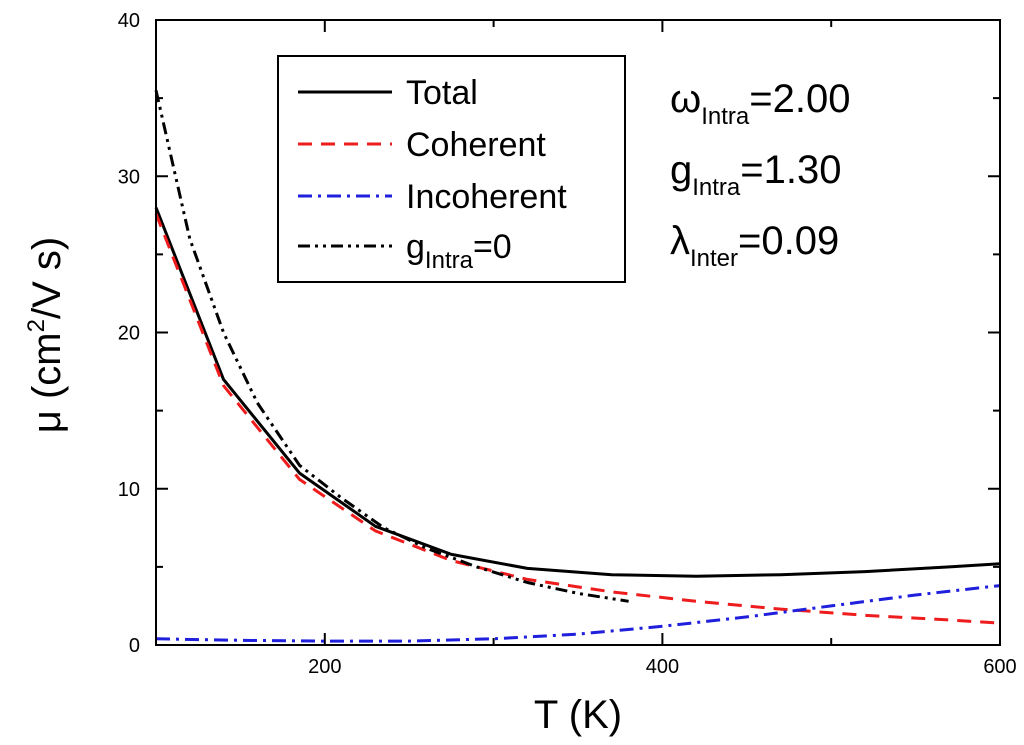 This screenshot has height=745, width=1024. I want to click on annotation-g-sub: Intra, so click(716, 187).